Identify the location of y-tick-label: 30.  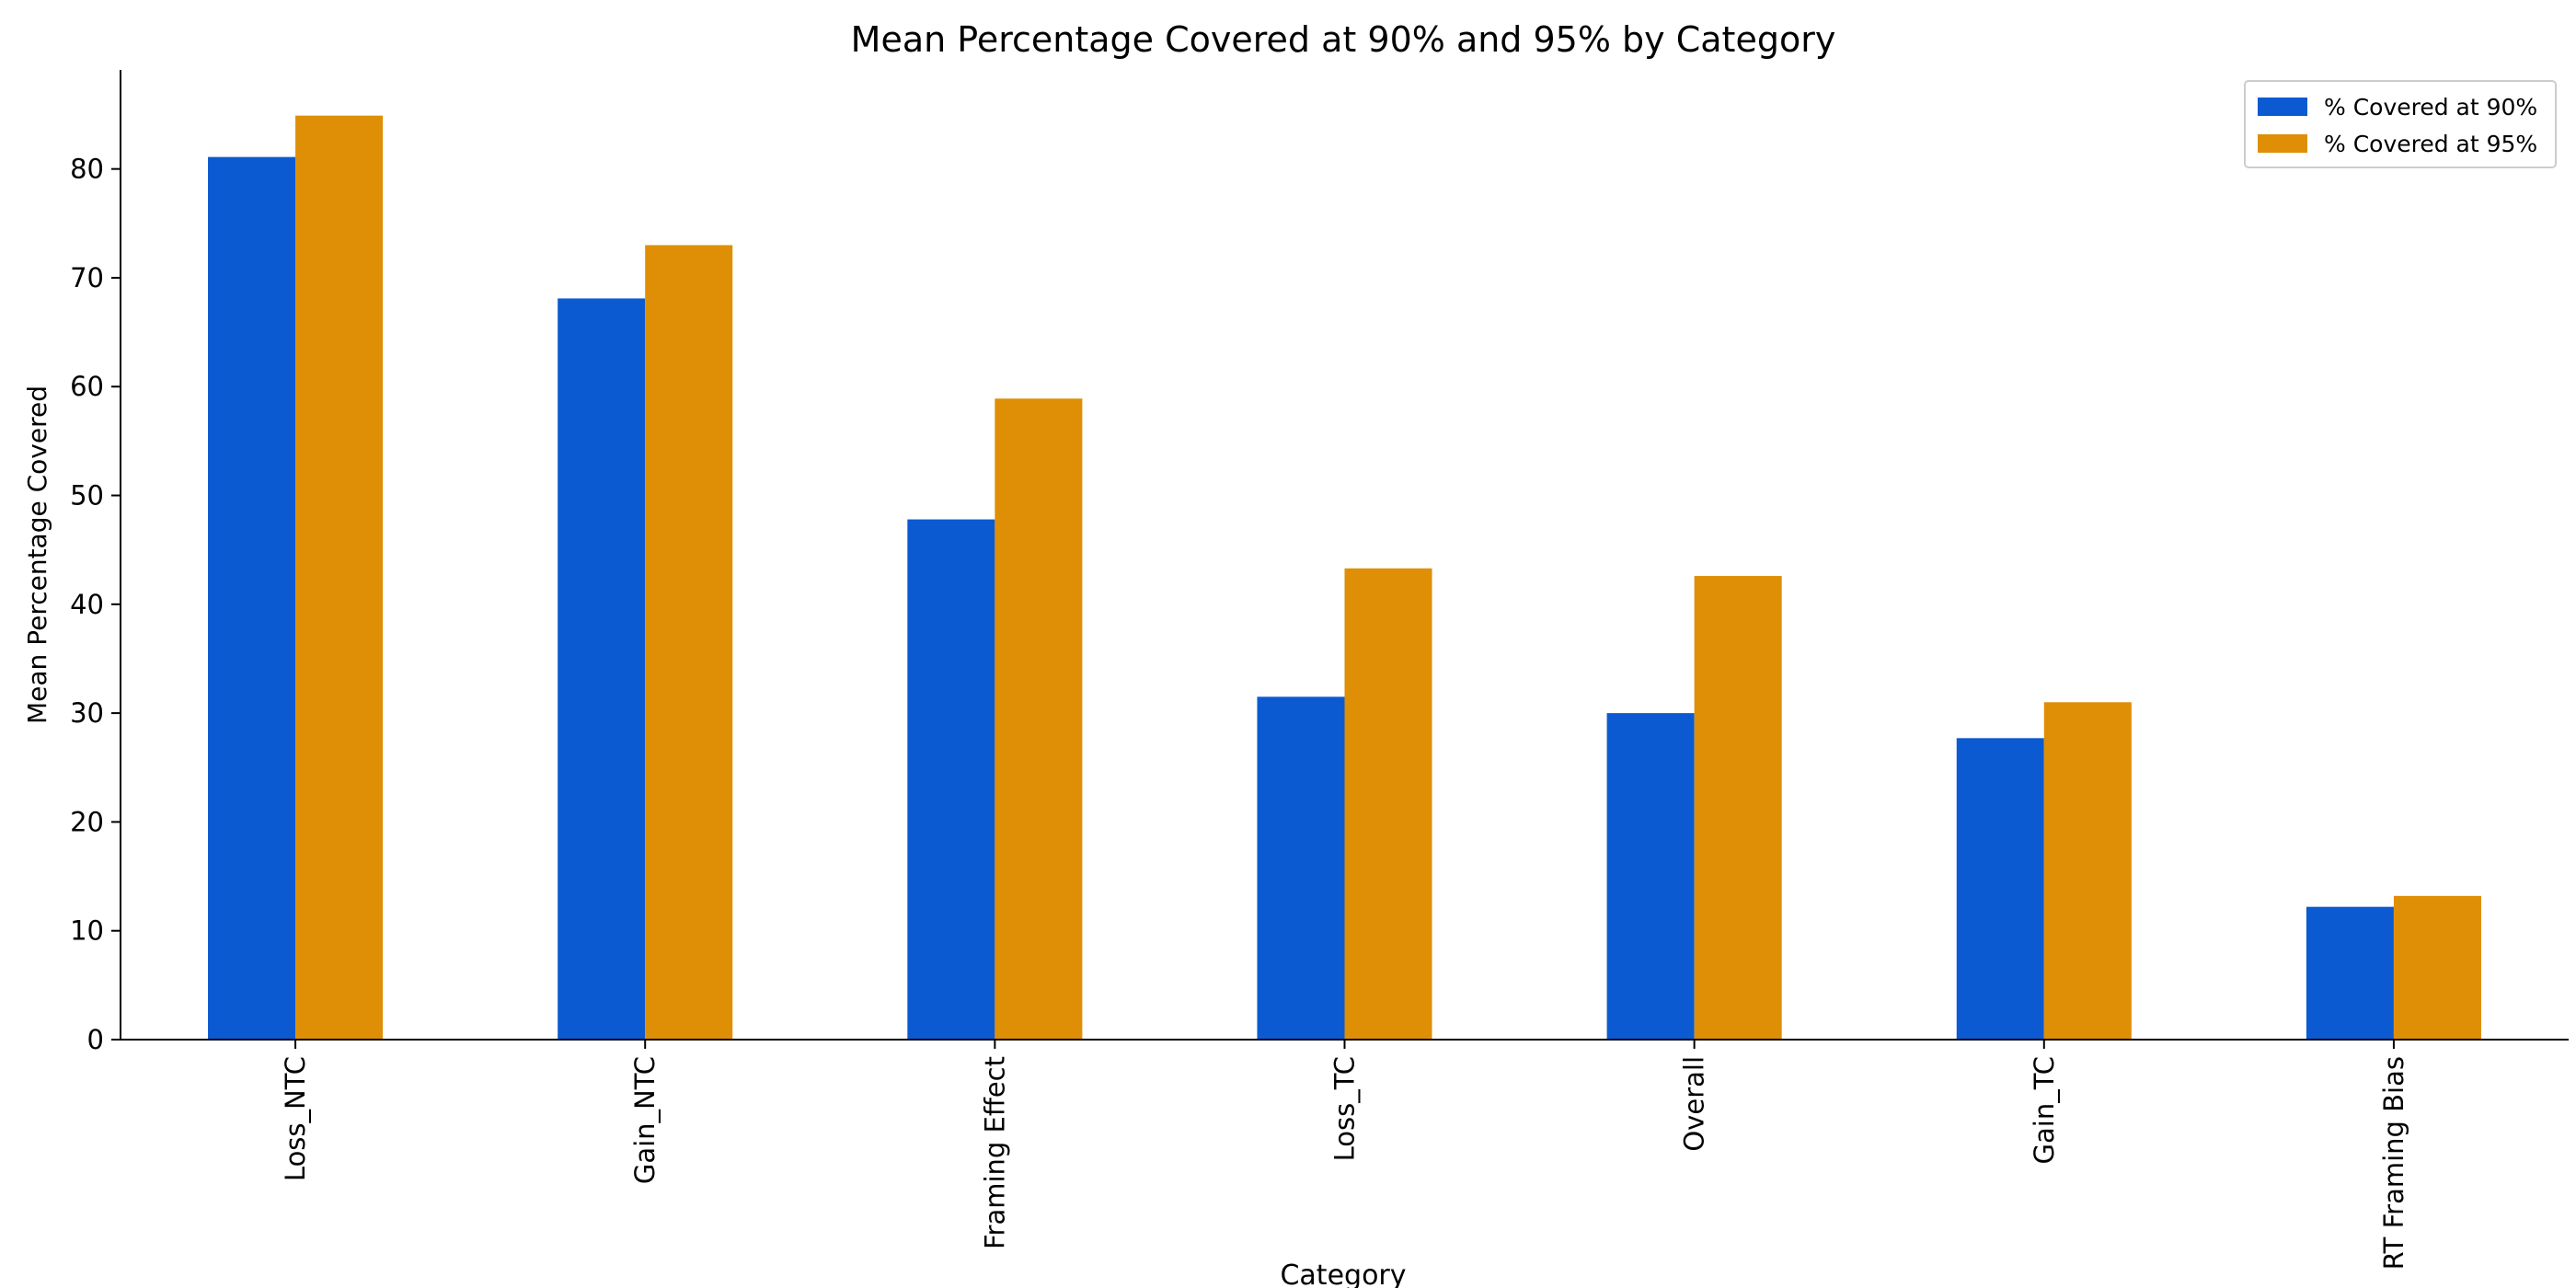
(87, 713).